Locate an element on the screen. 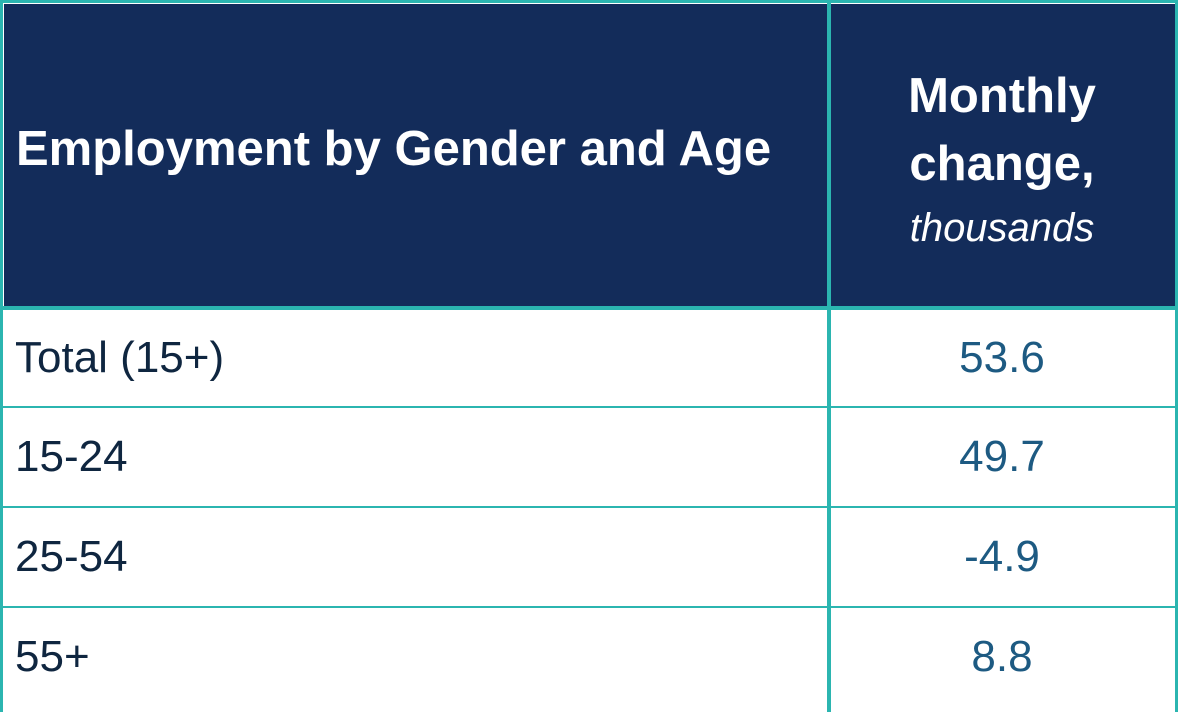  column-divider is located at coordinates (829, 356).